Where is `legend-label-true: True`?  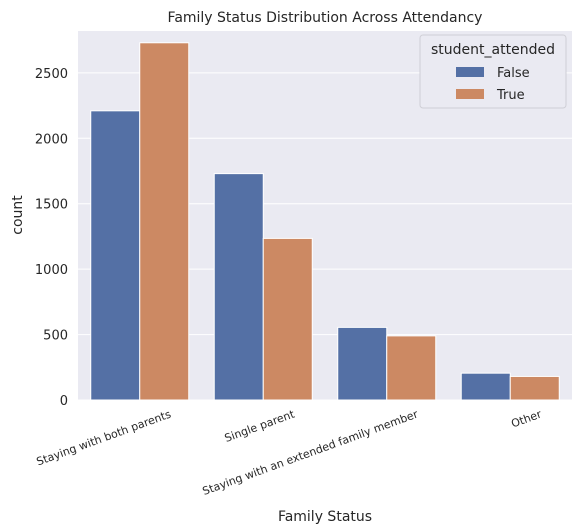
legend-label-true: True is located at coordinates (510, 95).